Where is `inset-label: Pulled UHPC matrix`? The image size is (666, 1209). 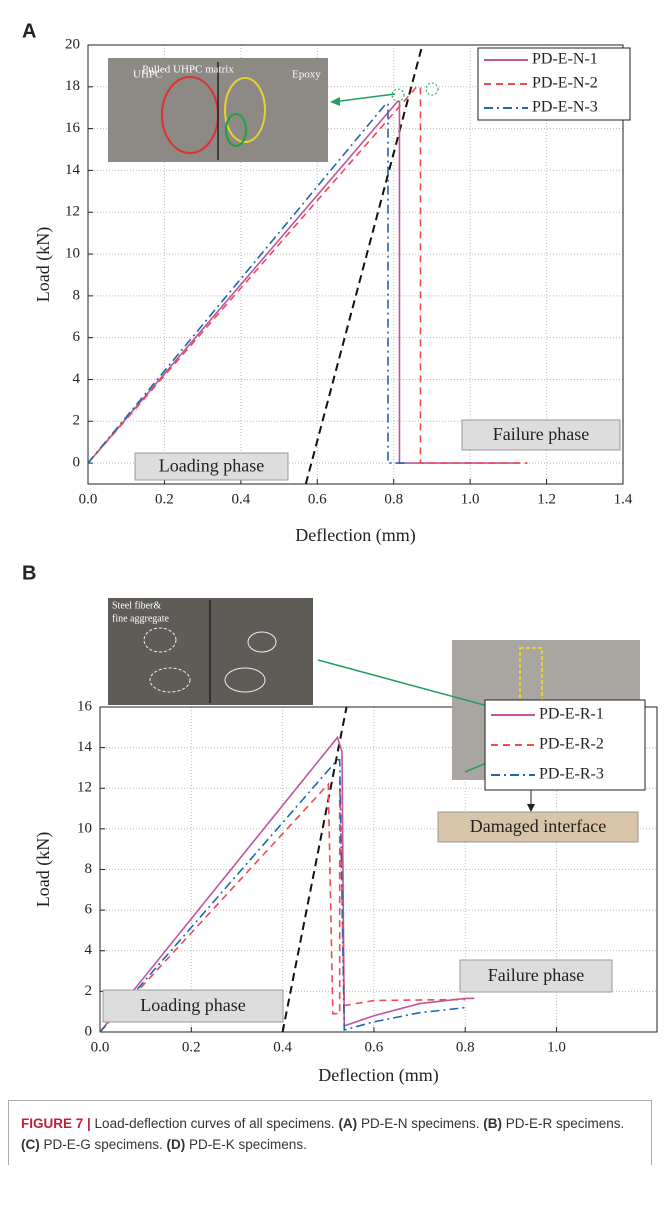
inset-label: Pulled UHPC matrix is located at coordinates (188, 70).